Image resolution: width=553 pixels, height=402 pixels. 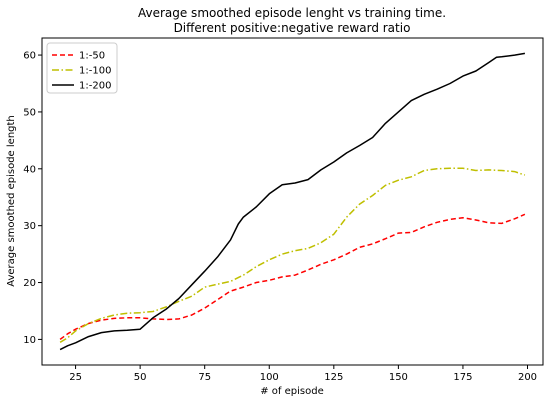 I want to click on y-axis-label: Average smoothed episode length, so click(x=11, y=201).